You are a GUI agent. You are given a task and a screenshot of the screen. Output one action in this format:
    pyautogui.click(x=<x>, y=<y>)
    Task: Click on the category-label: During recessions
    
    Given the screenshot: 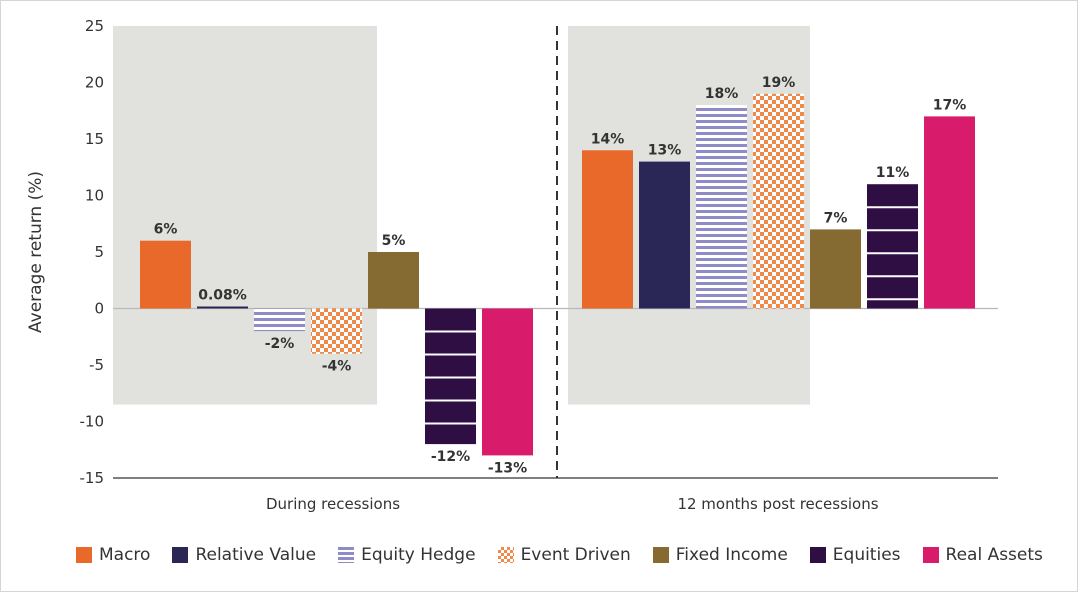 What is the action you would take?
    pyautogui.click(x=333, y=504)
    